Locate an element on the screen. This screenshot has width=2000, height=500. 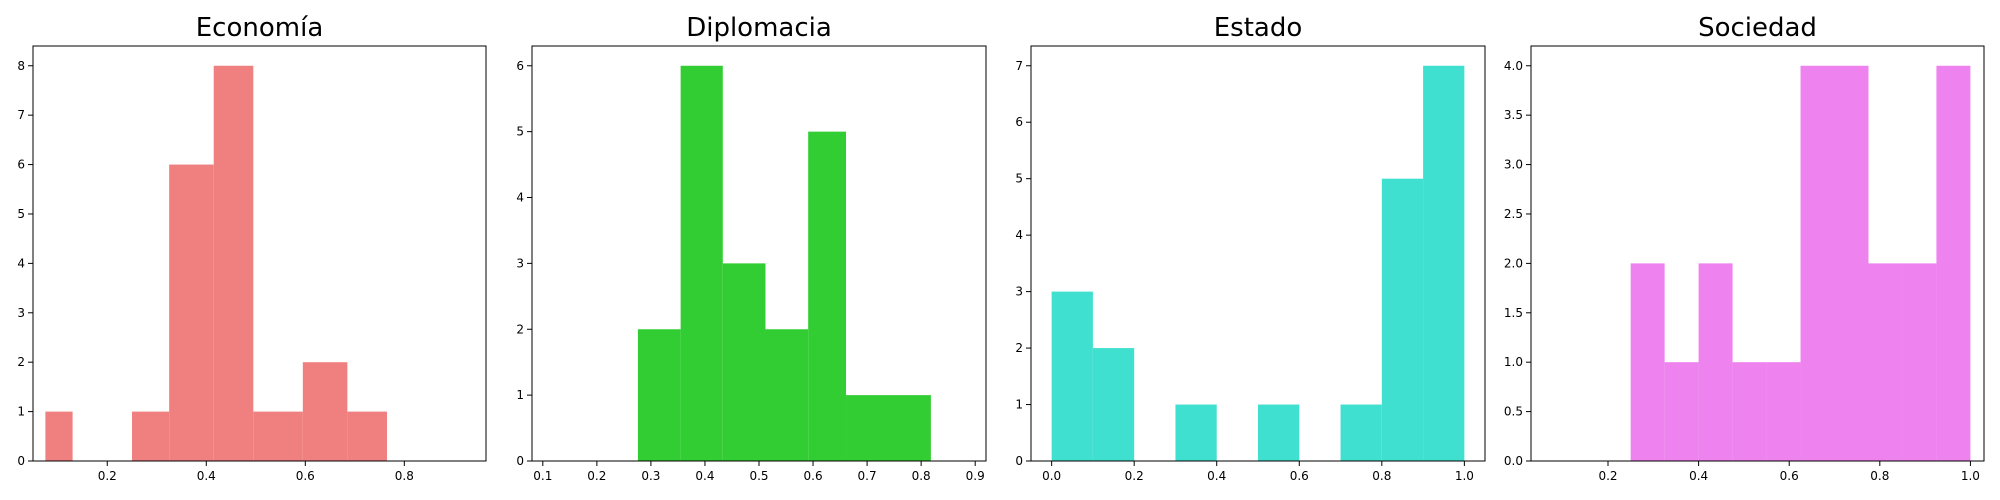
y-tick-label: 1.0 is located at coordinates (1513, 362).